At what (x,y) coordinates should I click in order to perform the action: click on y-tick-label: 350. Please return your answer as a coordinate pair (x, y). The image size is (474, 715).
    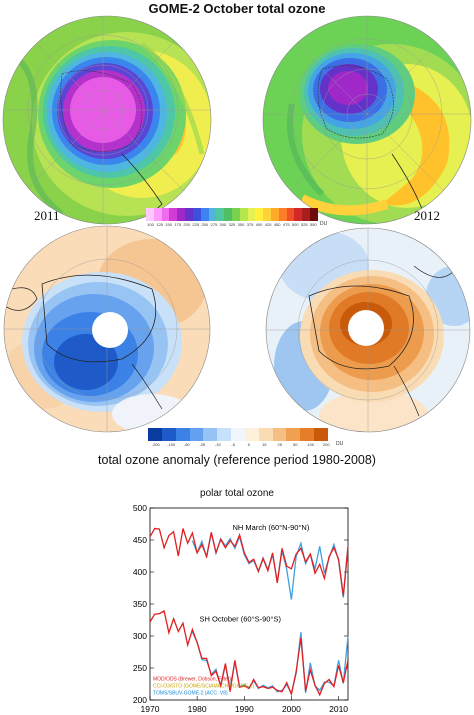
    Looking at the image, I should click on (140, 604).